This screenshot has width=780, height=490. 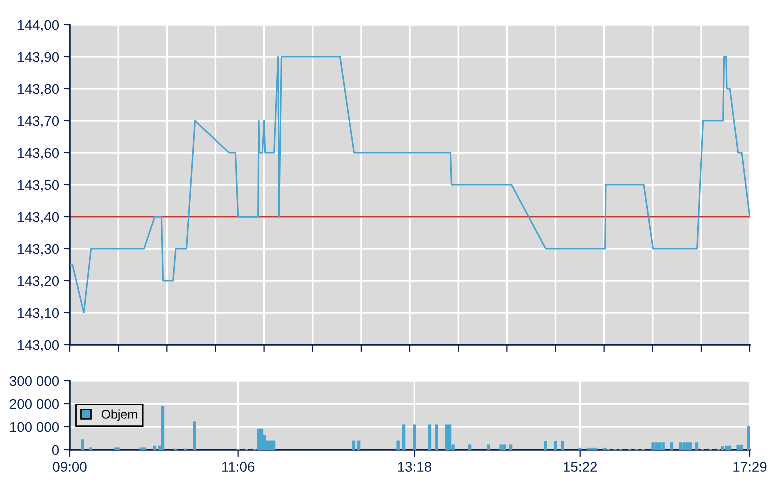 I want to click on x-tick-label: 15:22, so click(x=581, y=467).